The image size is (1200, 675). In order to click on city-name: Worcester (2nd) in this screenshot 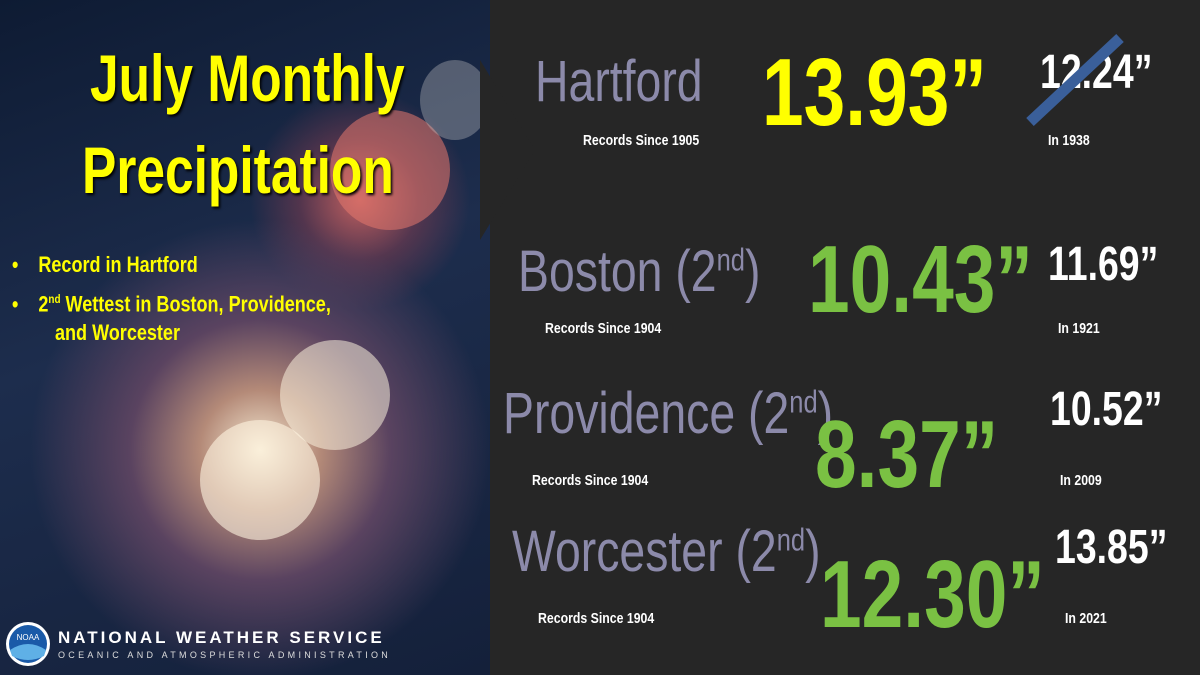, I will do `click(666, 551)`.